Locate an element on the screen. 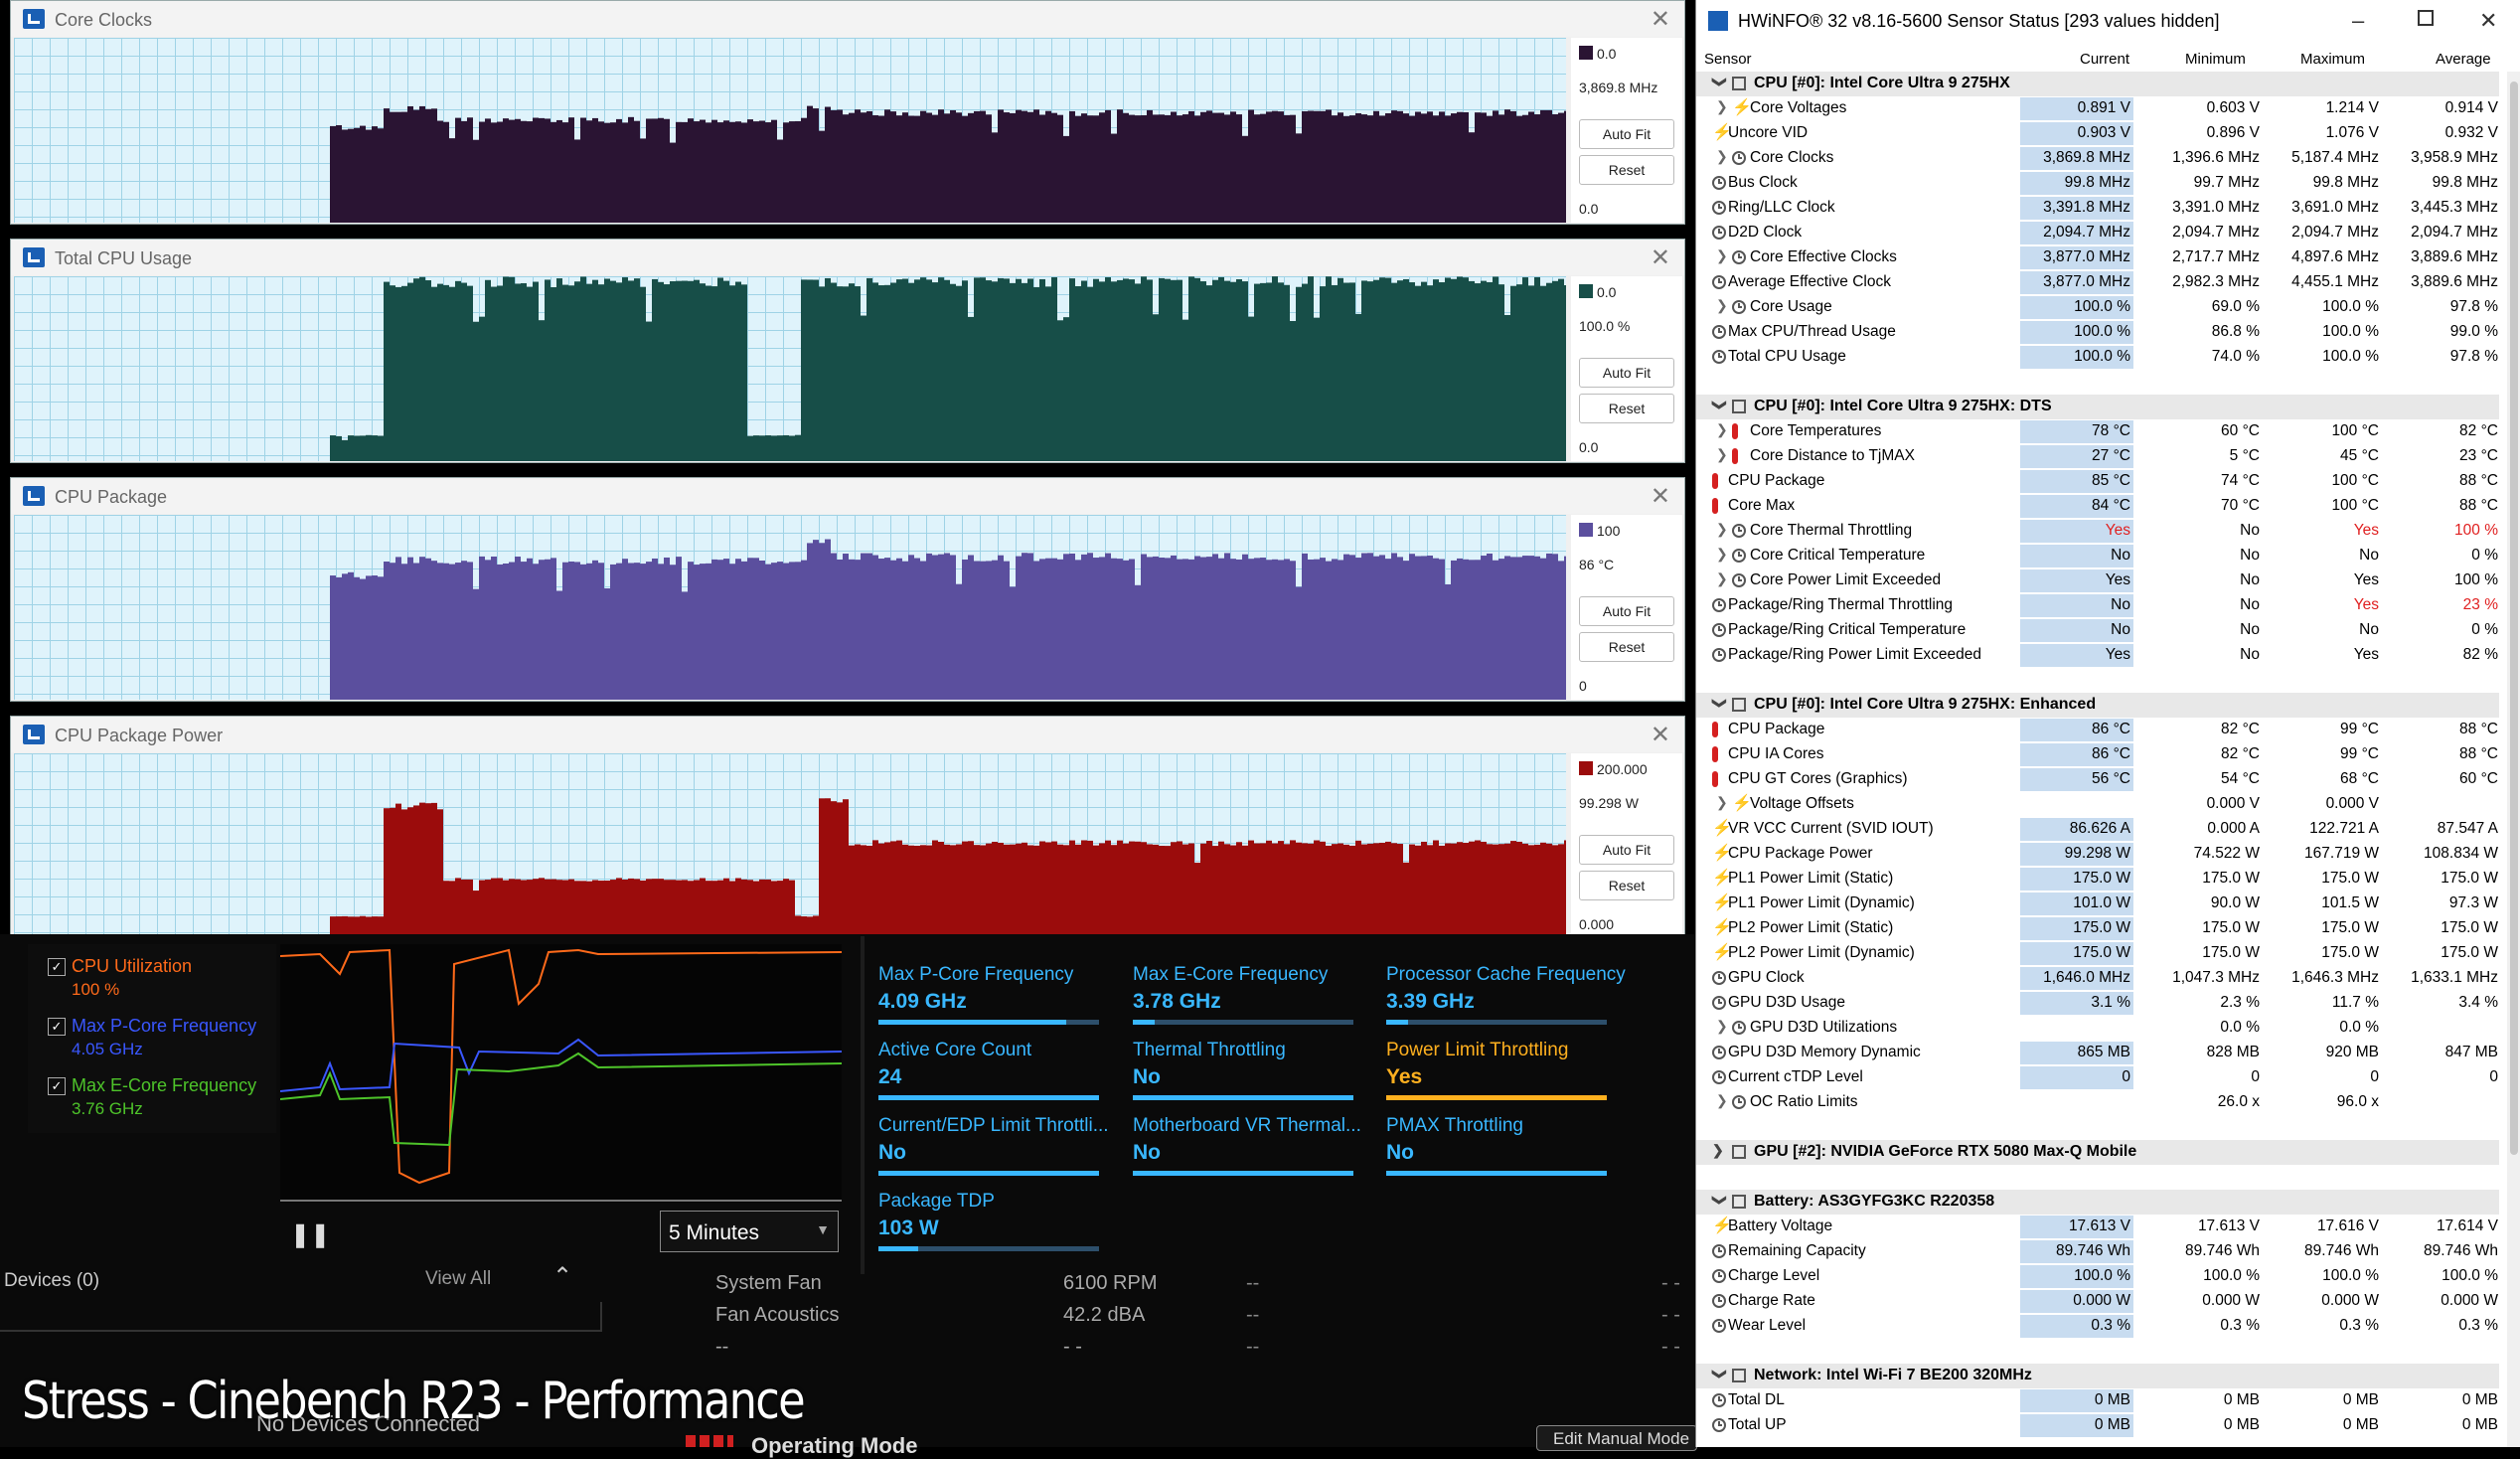 Image resolution: width=2520 pixels, height=1459 pixels. timespan-select: 5 Minutes ▼ is located at coordinates (749, 1231).